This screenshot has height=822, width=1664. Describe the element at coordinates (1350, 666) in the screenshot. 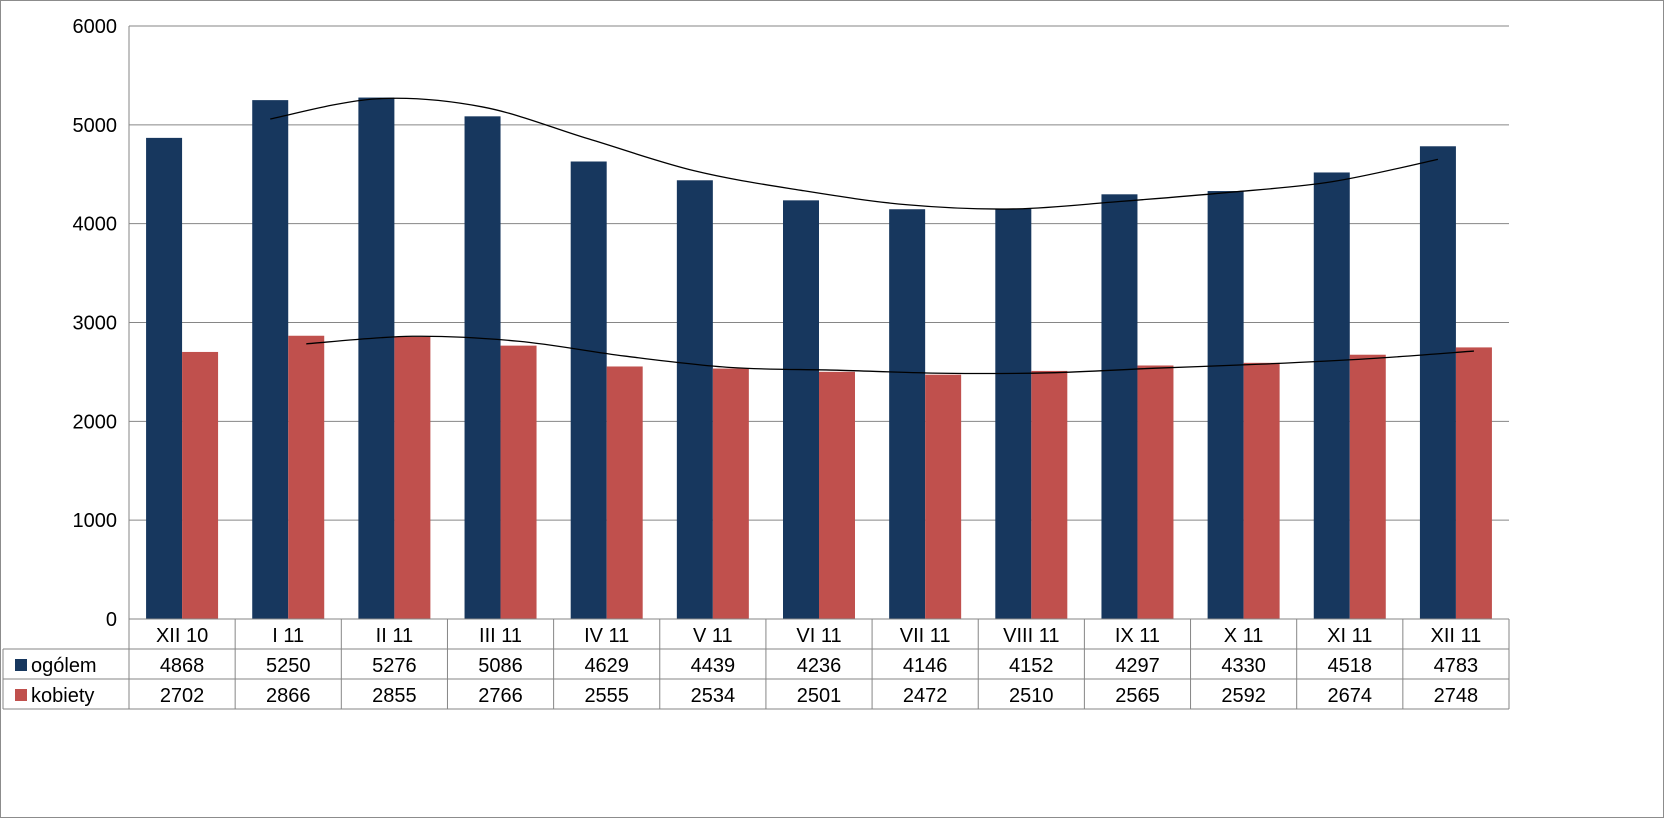

I see `data-table-value: 4518` at that location.